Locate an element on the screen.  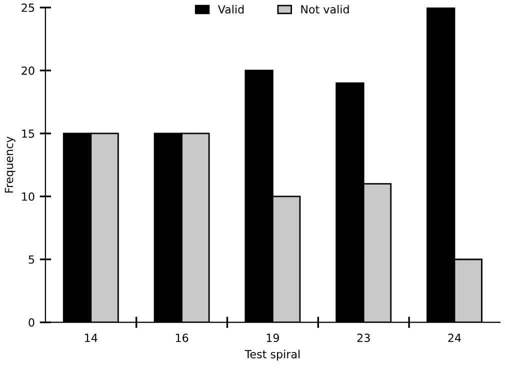
x-tick-label: 24 is located at coordinates (454, 338).